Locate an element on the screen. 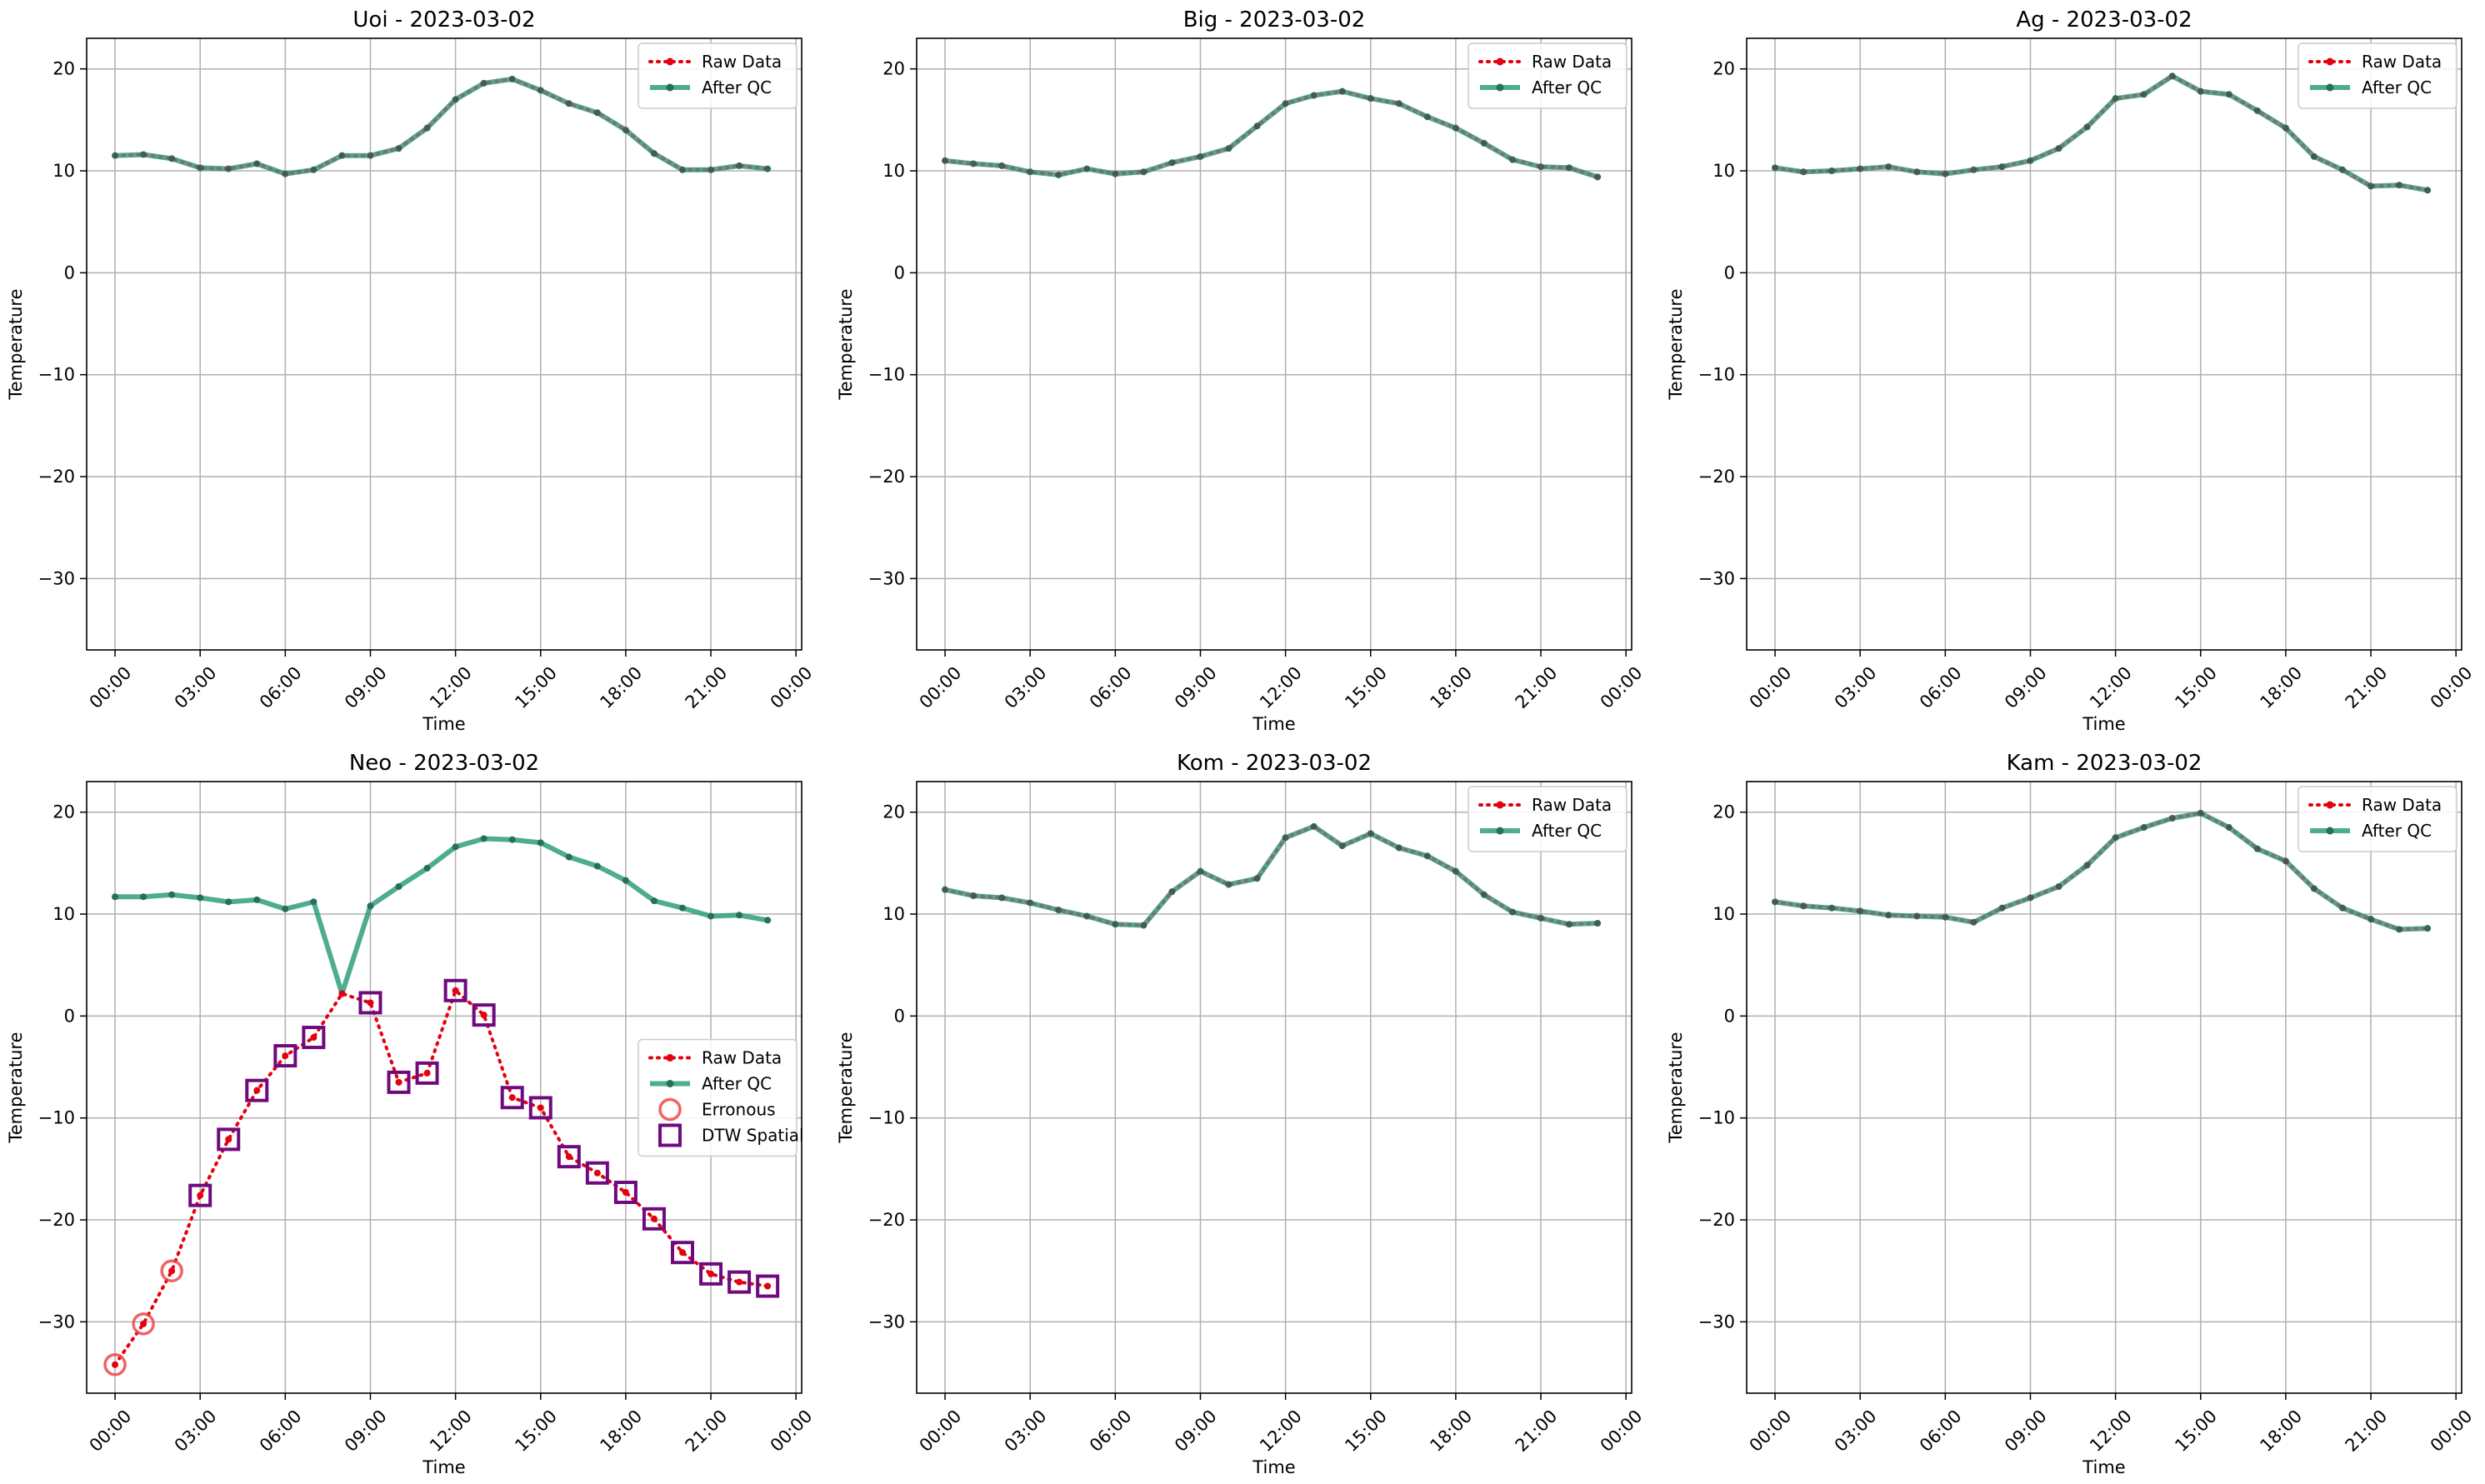  y-tick-label: −30 is located at coordinates (886, 578).